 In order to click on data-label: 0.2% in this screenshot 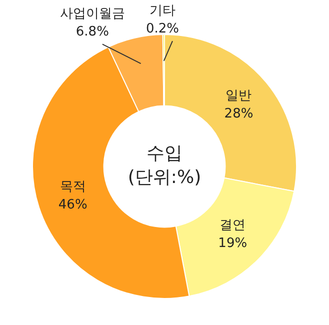, I will do `click(162, 28)`.